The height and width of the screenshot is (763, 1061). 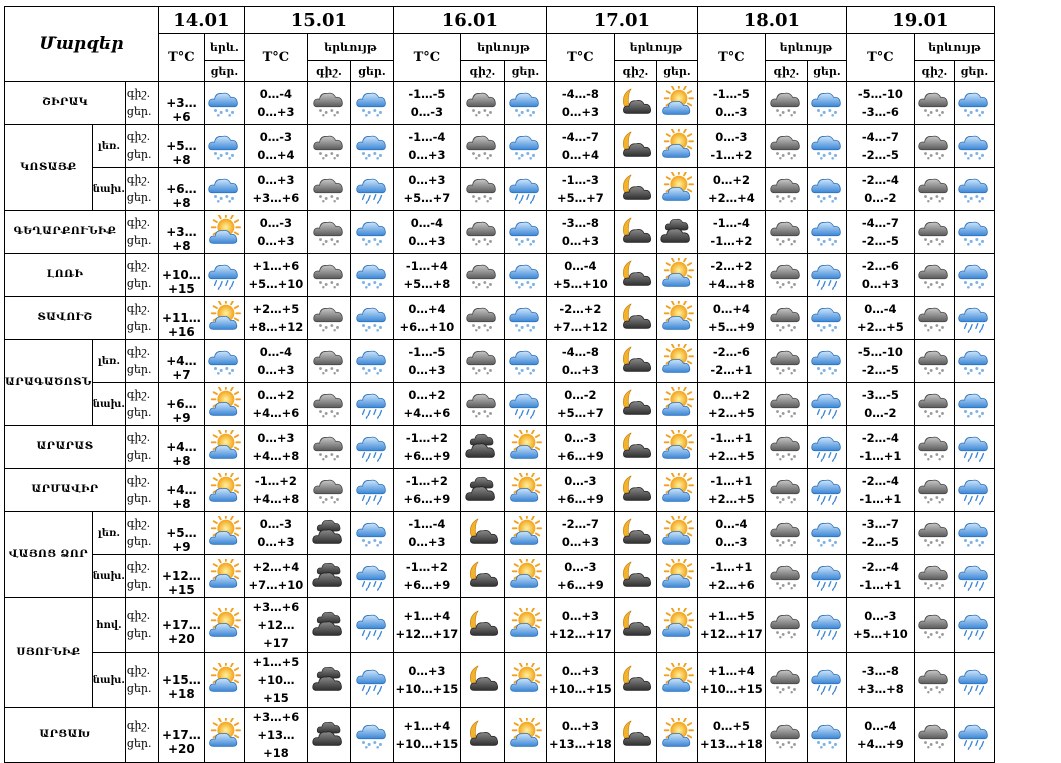 What do you see at coordinates (580, 137) in the screenshot?
I see `temp-night-value: -4…-7` at bounding box center [580, 137].